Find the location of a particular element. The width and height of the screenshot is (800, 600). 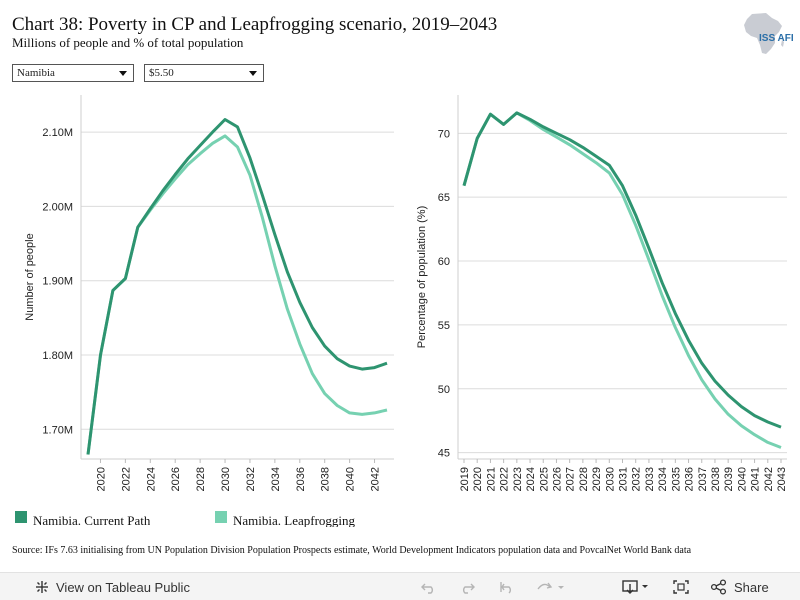

x-tick-label: 2035 is located at coordinates (676, 479).